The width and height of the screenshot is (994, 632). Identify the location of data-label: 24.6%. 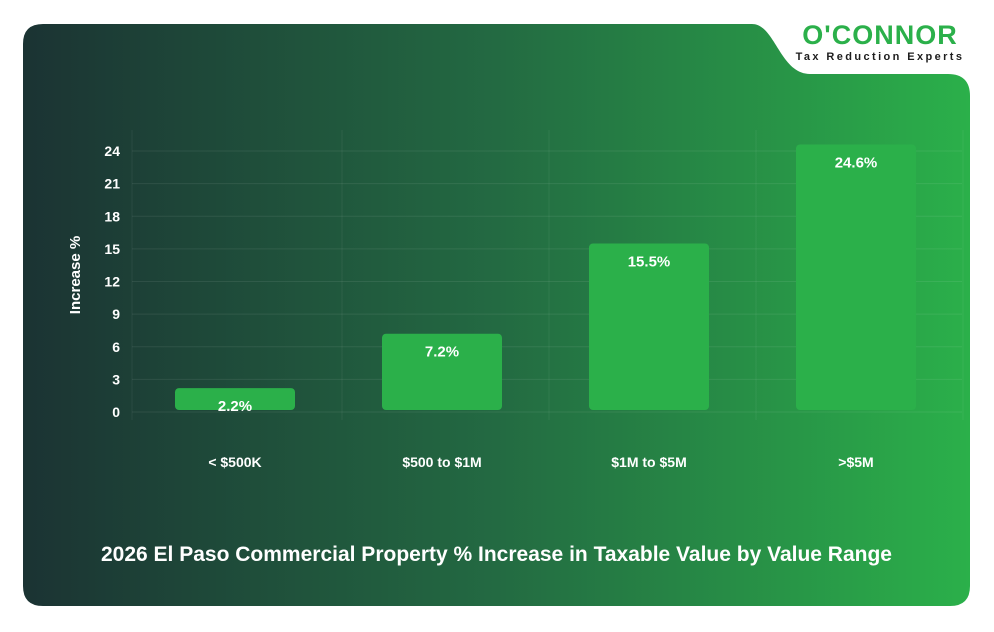
(856, 162).